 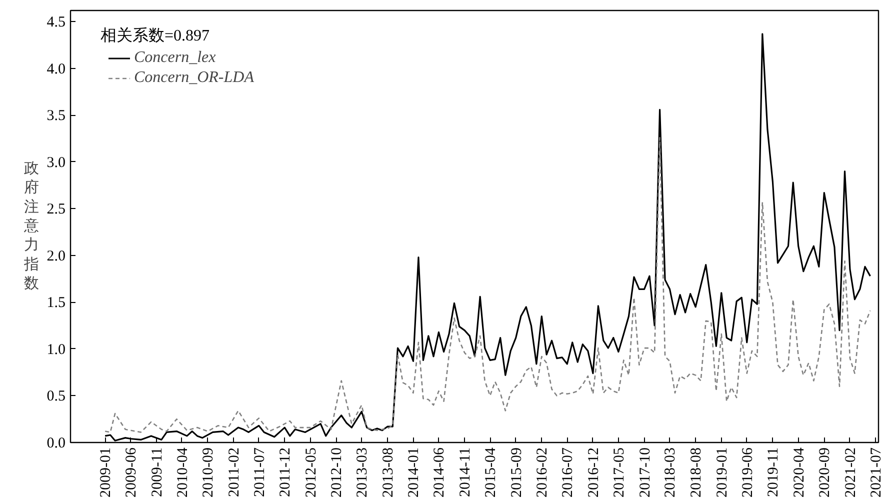 What do you see at coordinates (619, 472) in the screenshot?
I see `x-tick-label: 2017-05` at bounding box center [619, 472].